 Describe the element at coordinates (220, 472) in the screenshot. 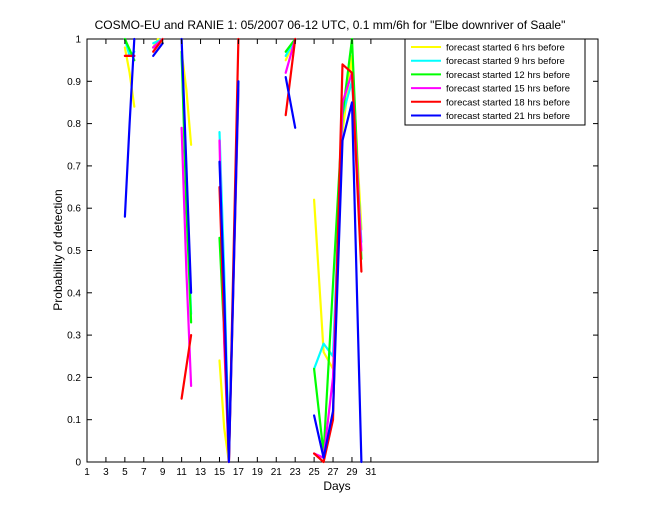

I see `x-tick-label: 15` at that location.